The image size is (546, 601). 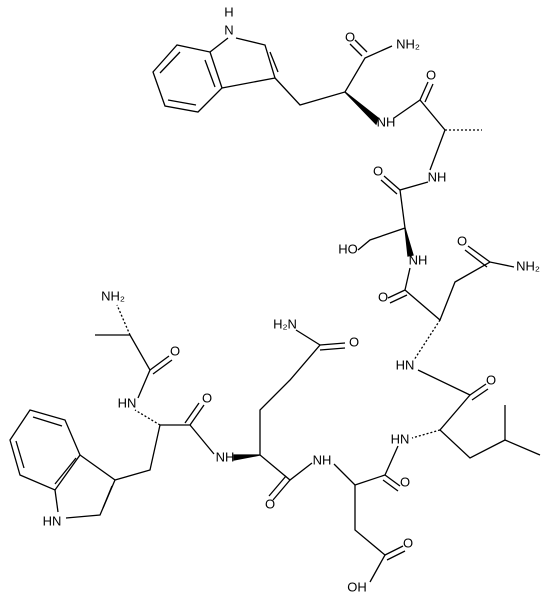 I want to click on atom-label: OH, so click(x=357, y=586).